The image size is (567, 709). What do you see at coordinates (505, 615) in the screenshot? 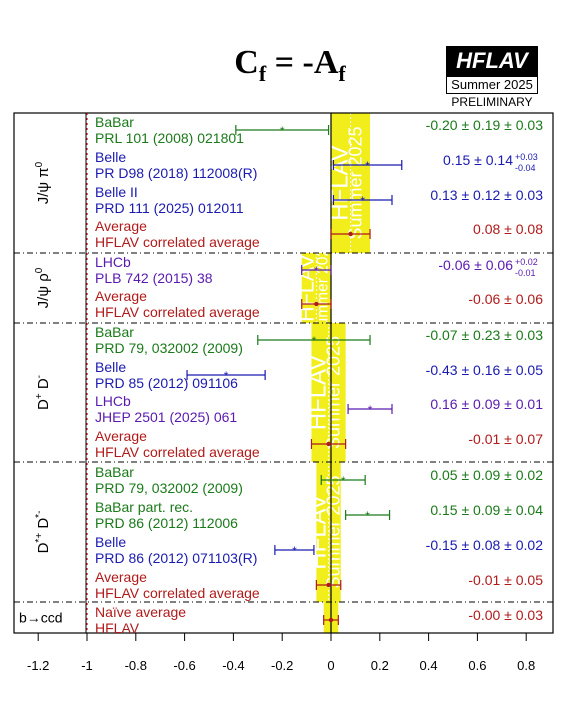
I see `entry-result: -0.00 ± 0.03` at bounding box center [505, 615].